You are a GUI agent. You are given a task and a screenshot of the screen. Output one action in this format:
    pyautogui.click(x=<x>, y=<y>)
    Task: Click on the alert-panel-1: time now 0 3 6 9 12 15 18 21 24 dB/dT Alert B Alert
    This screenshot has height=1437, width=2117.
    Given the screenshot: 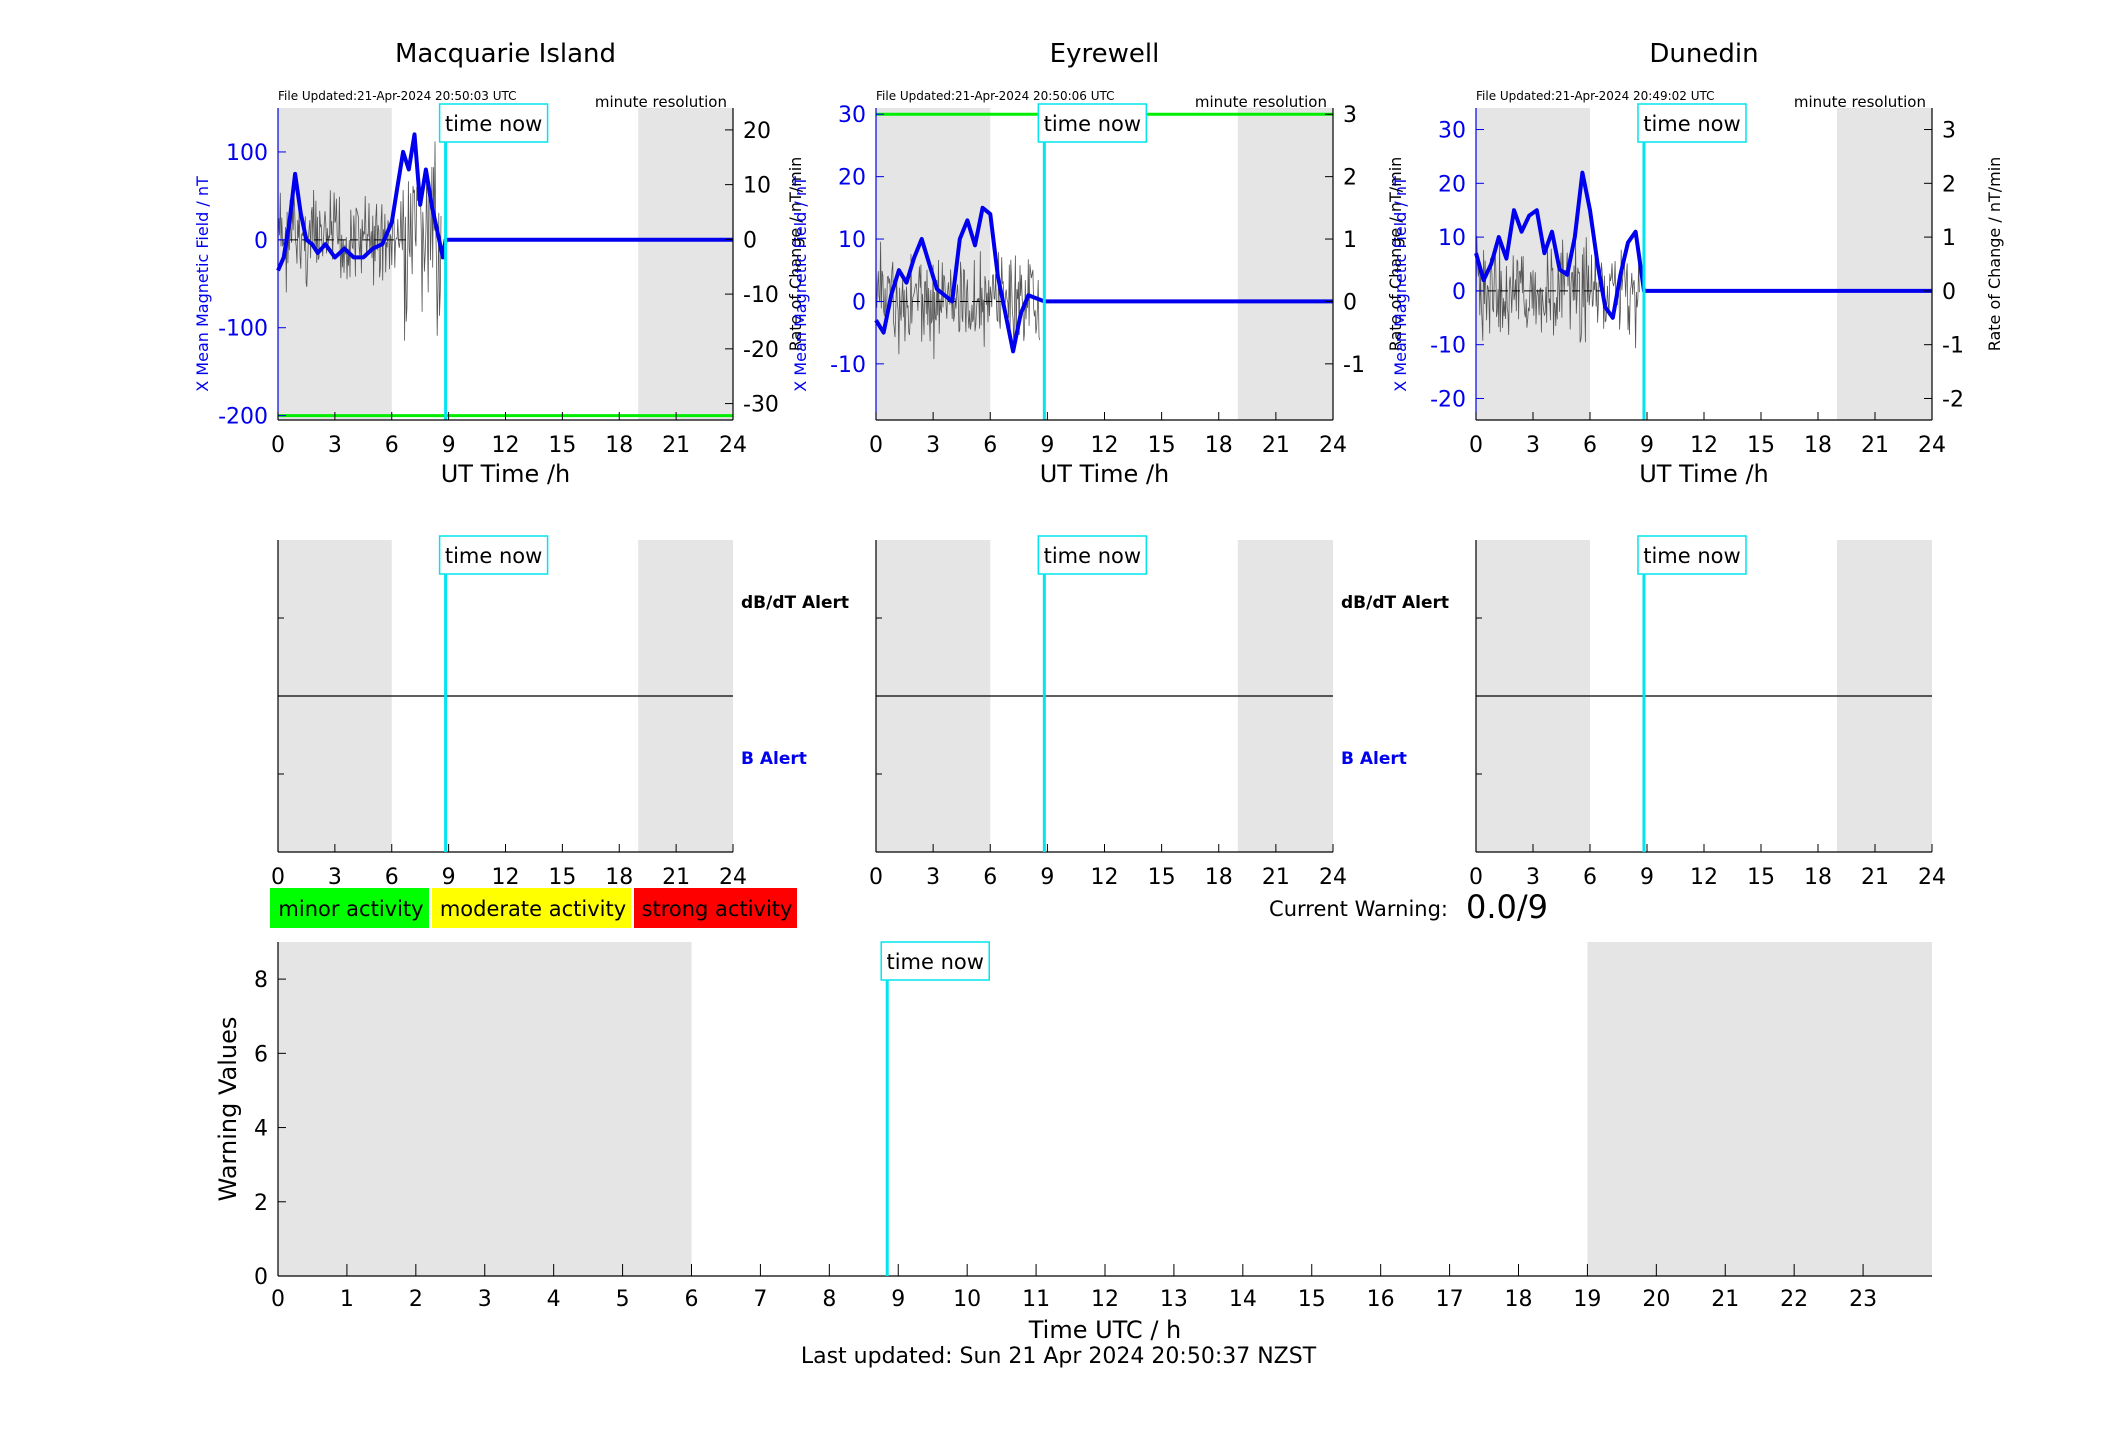 What is the action you would take?
    pyautogui.click(x=560, y=712)
    